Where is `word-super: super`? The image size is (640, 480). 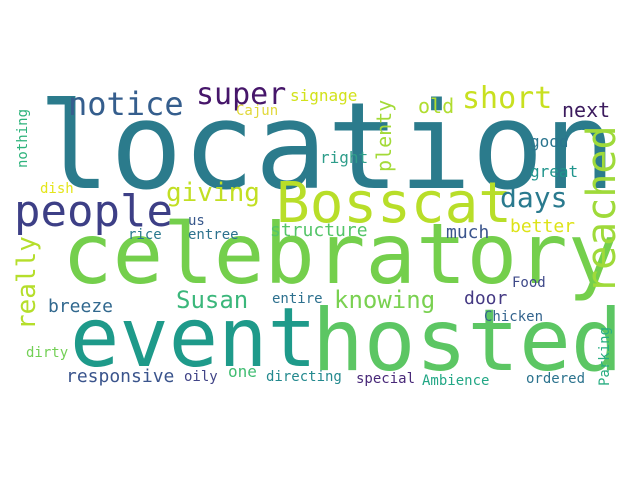
word-super: super is located at coordinates (241, 94).